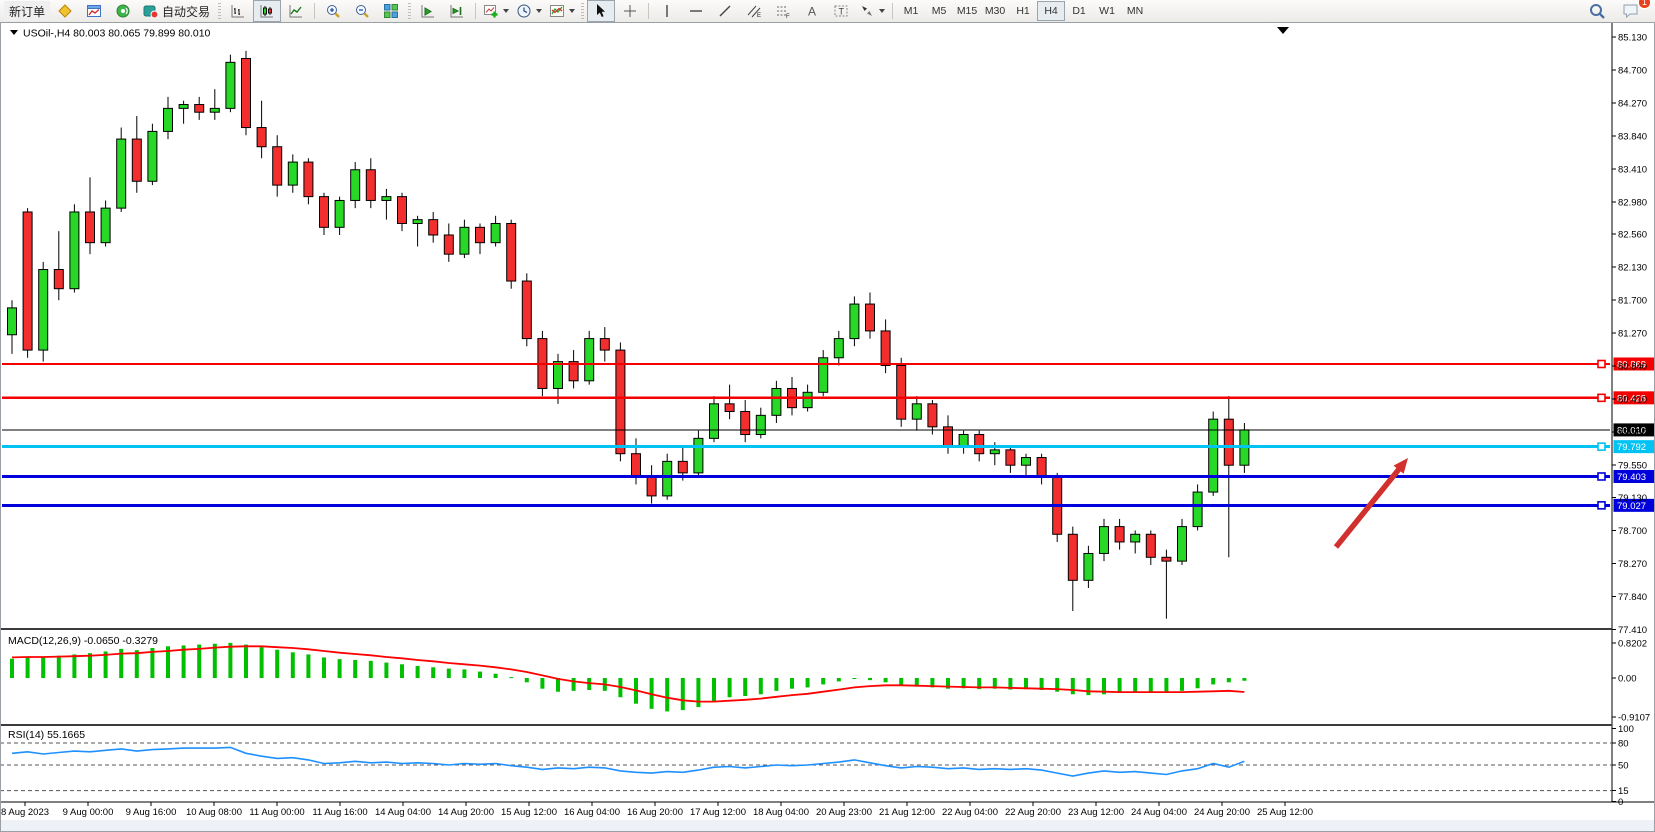 The height and width of the screenshot is (832, 1655). I want to click on time-tick-label: 14 Aug 20:00, so click(466, 812).